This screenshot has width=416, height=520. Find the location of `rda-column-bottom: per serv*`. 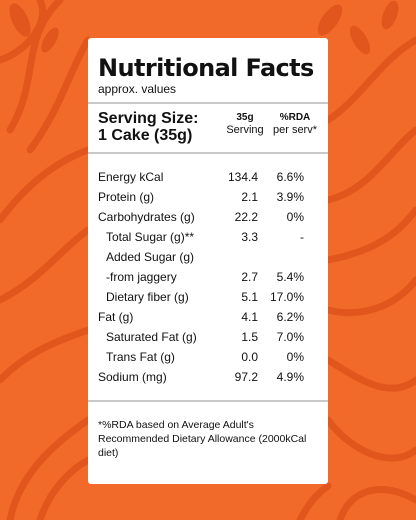

rda-column-bottom: per serv* is located at coordinates (295, 130).